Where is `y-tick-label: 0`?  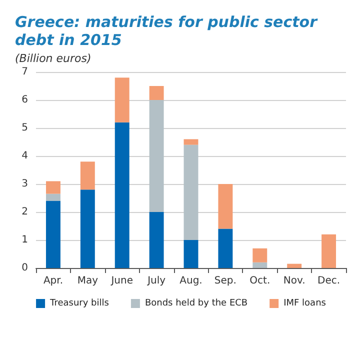 y-tick-label: 0 is located at coordinates (25, 268).